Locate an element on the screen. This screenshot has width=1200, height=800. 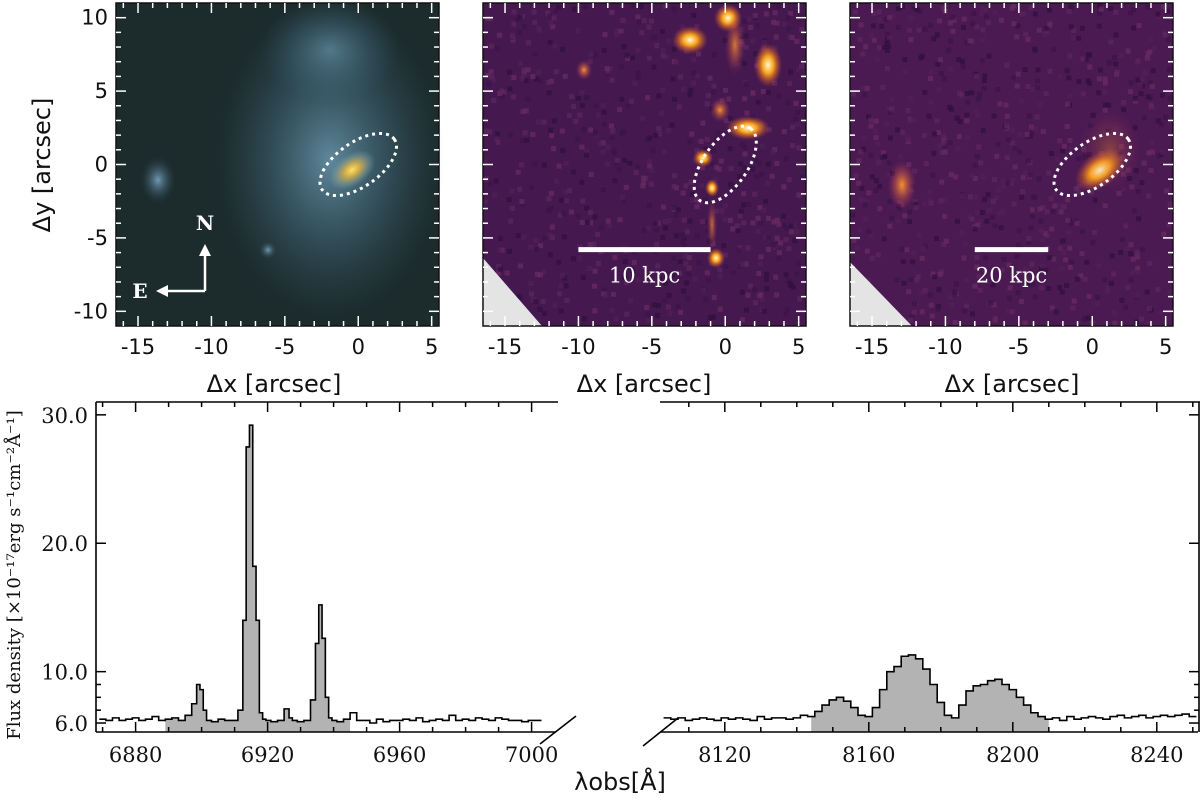
x-tick-label: 0 is located at coordinates (358, 347).